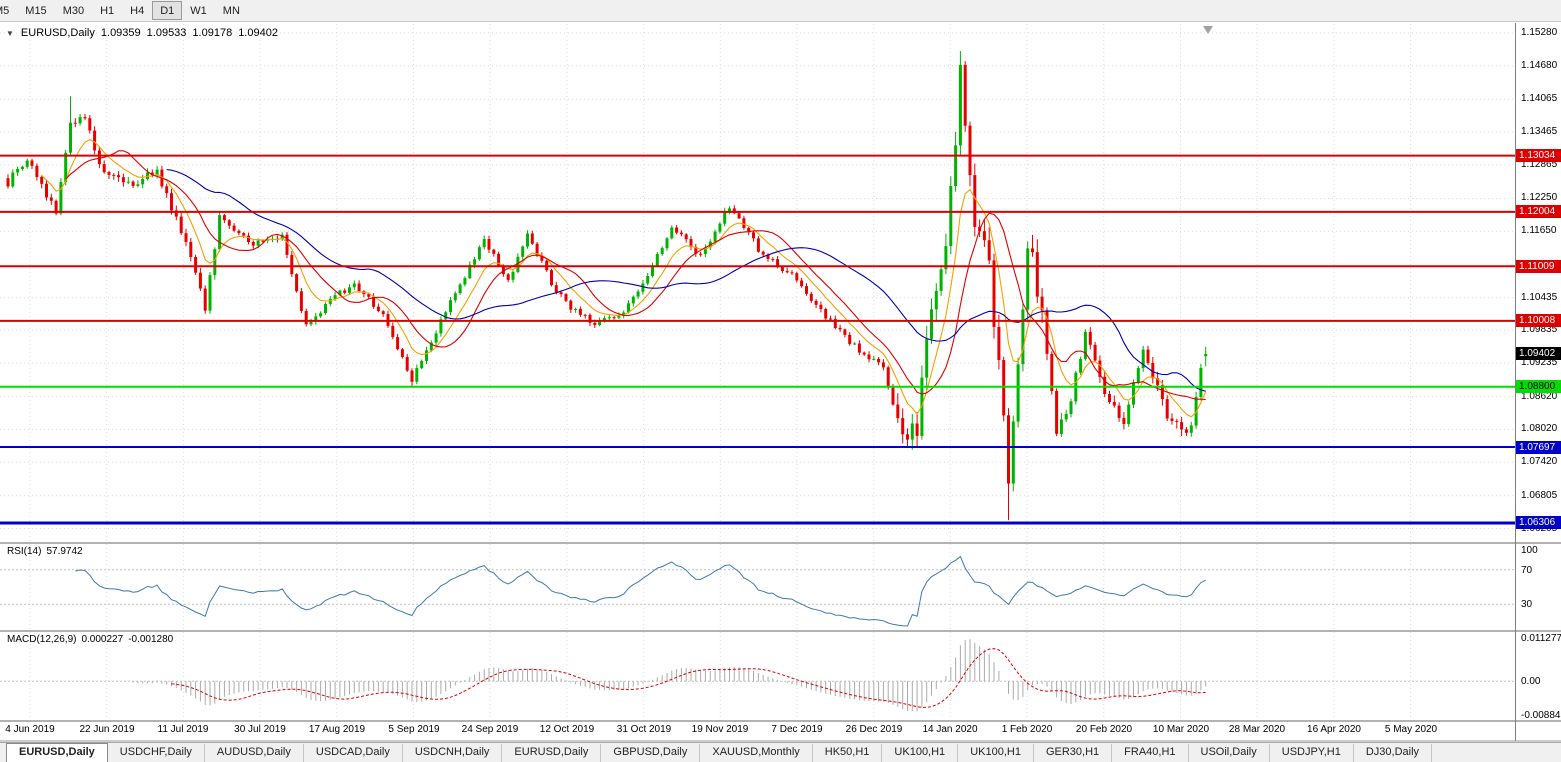 The width and height of the screenshot is (1561, 762). Describe the element at coordinates (36, 10) in the screenshot. I see `timeframe-button-m15: M15` at that location.